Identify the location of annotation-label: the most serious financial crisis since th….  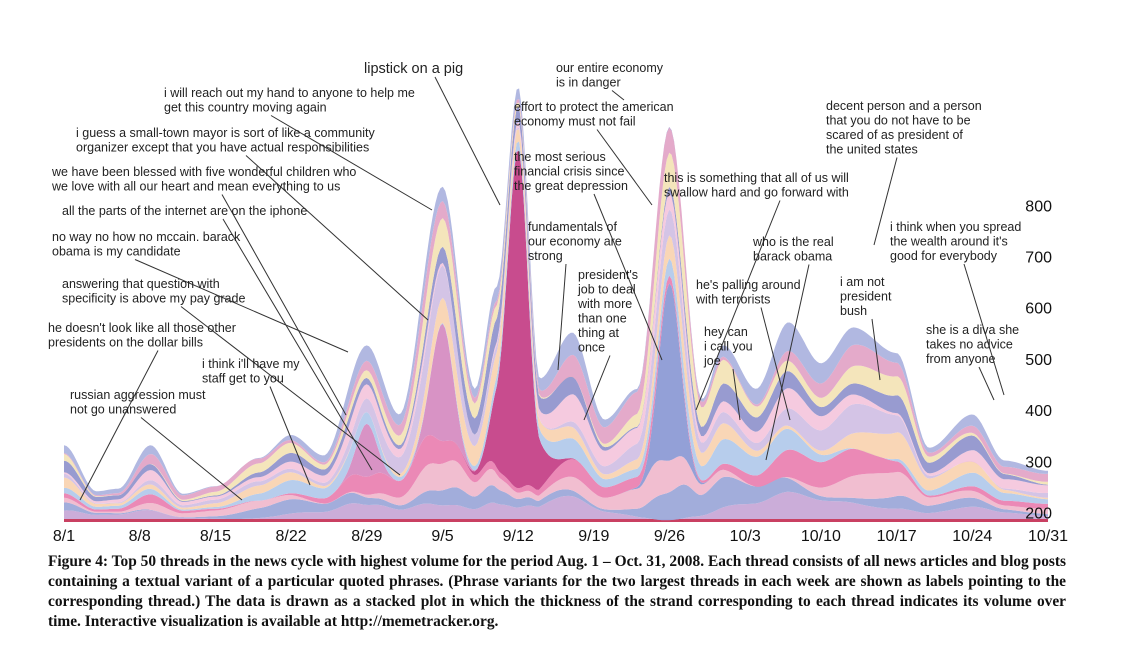
(571, 171).